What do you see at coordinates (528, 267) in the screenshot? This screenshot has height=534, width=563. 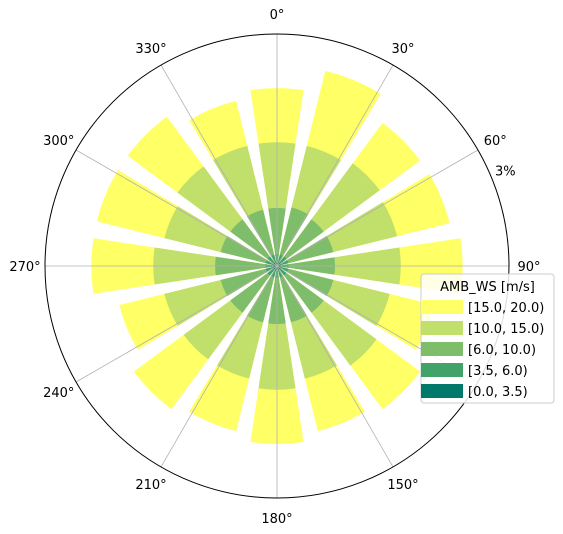 I see `angle-tick-label: 90°` at bounding box center [528, 267].